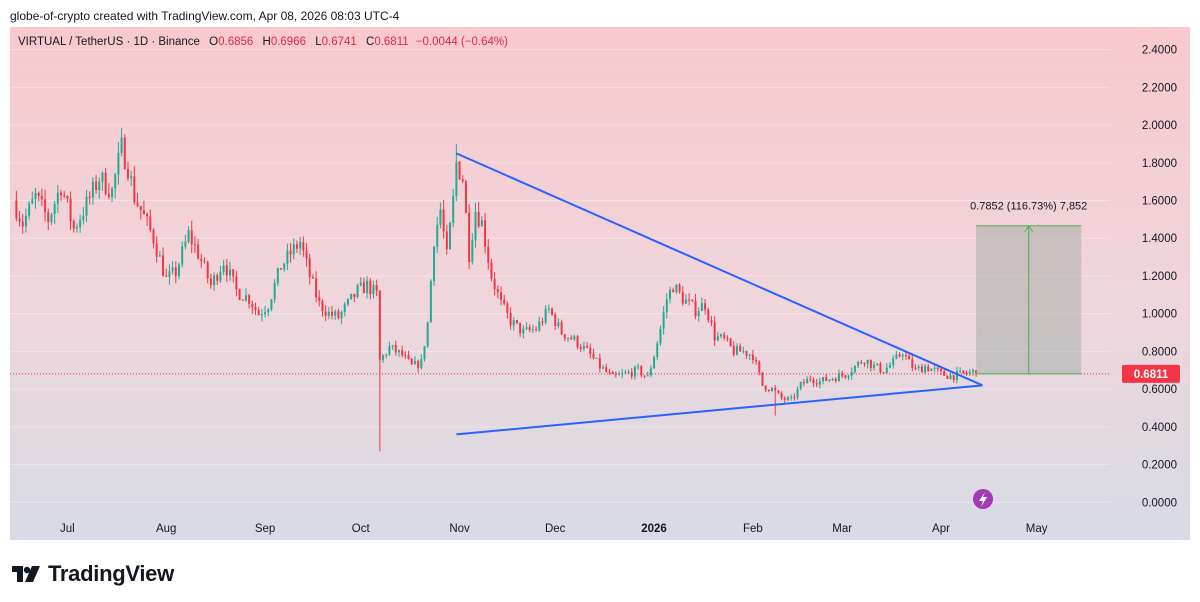 This screenshot has height=602, width=1200. I want to click on open-value: 0.6856, so click(236, 42).